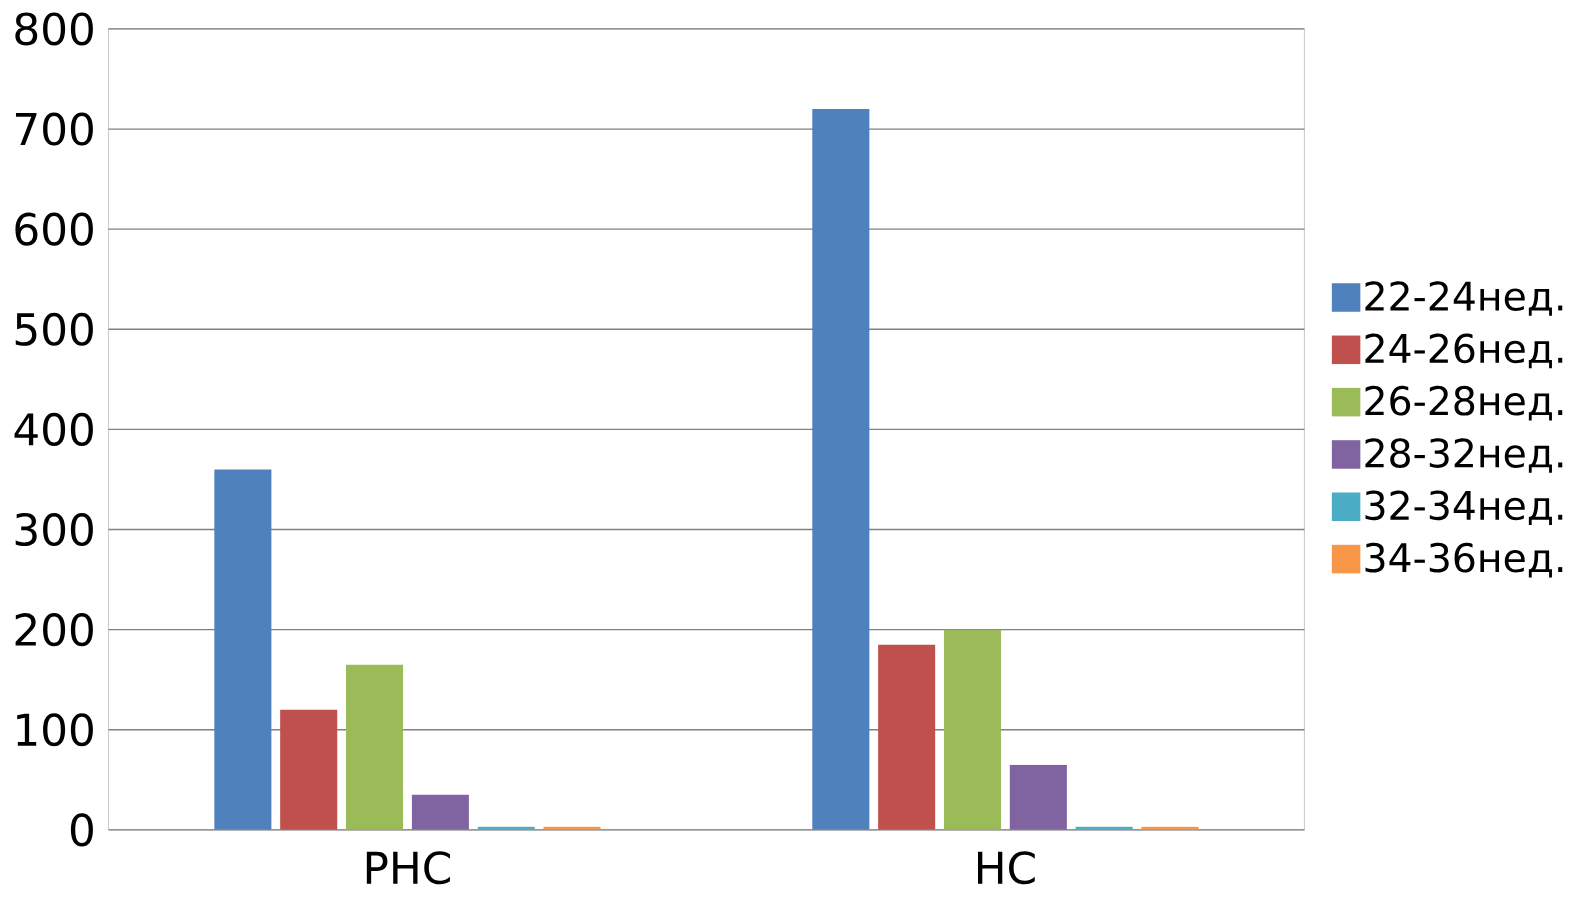 The width and height of the screenshot is (1572, 897). Describe the element at coordinates (1464, 560) in the screenshot. I see `legend-label: 34-36нед.` at that location.